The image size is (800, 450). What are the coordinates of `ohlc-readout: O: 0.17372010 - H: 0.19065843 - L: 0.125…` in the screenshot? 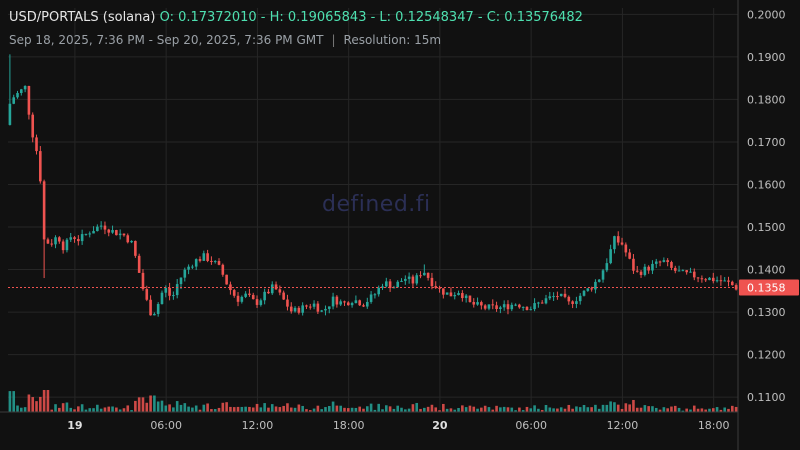 It's located at (371, 17).